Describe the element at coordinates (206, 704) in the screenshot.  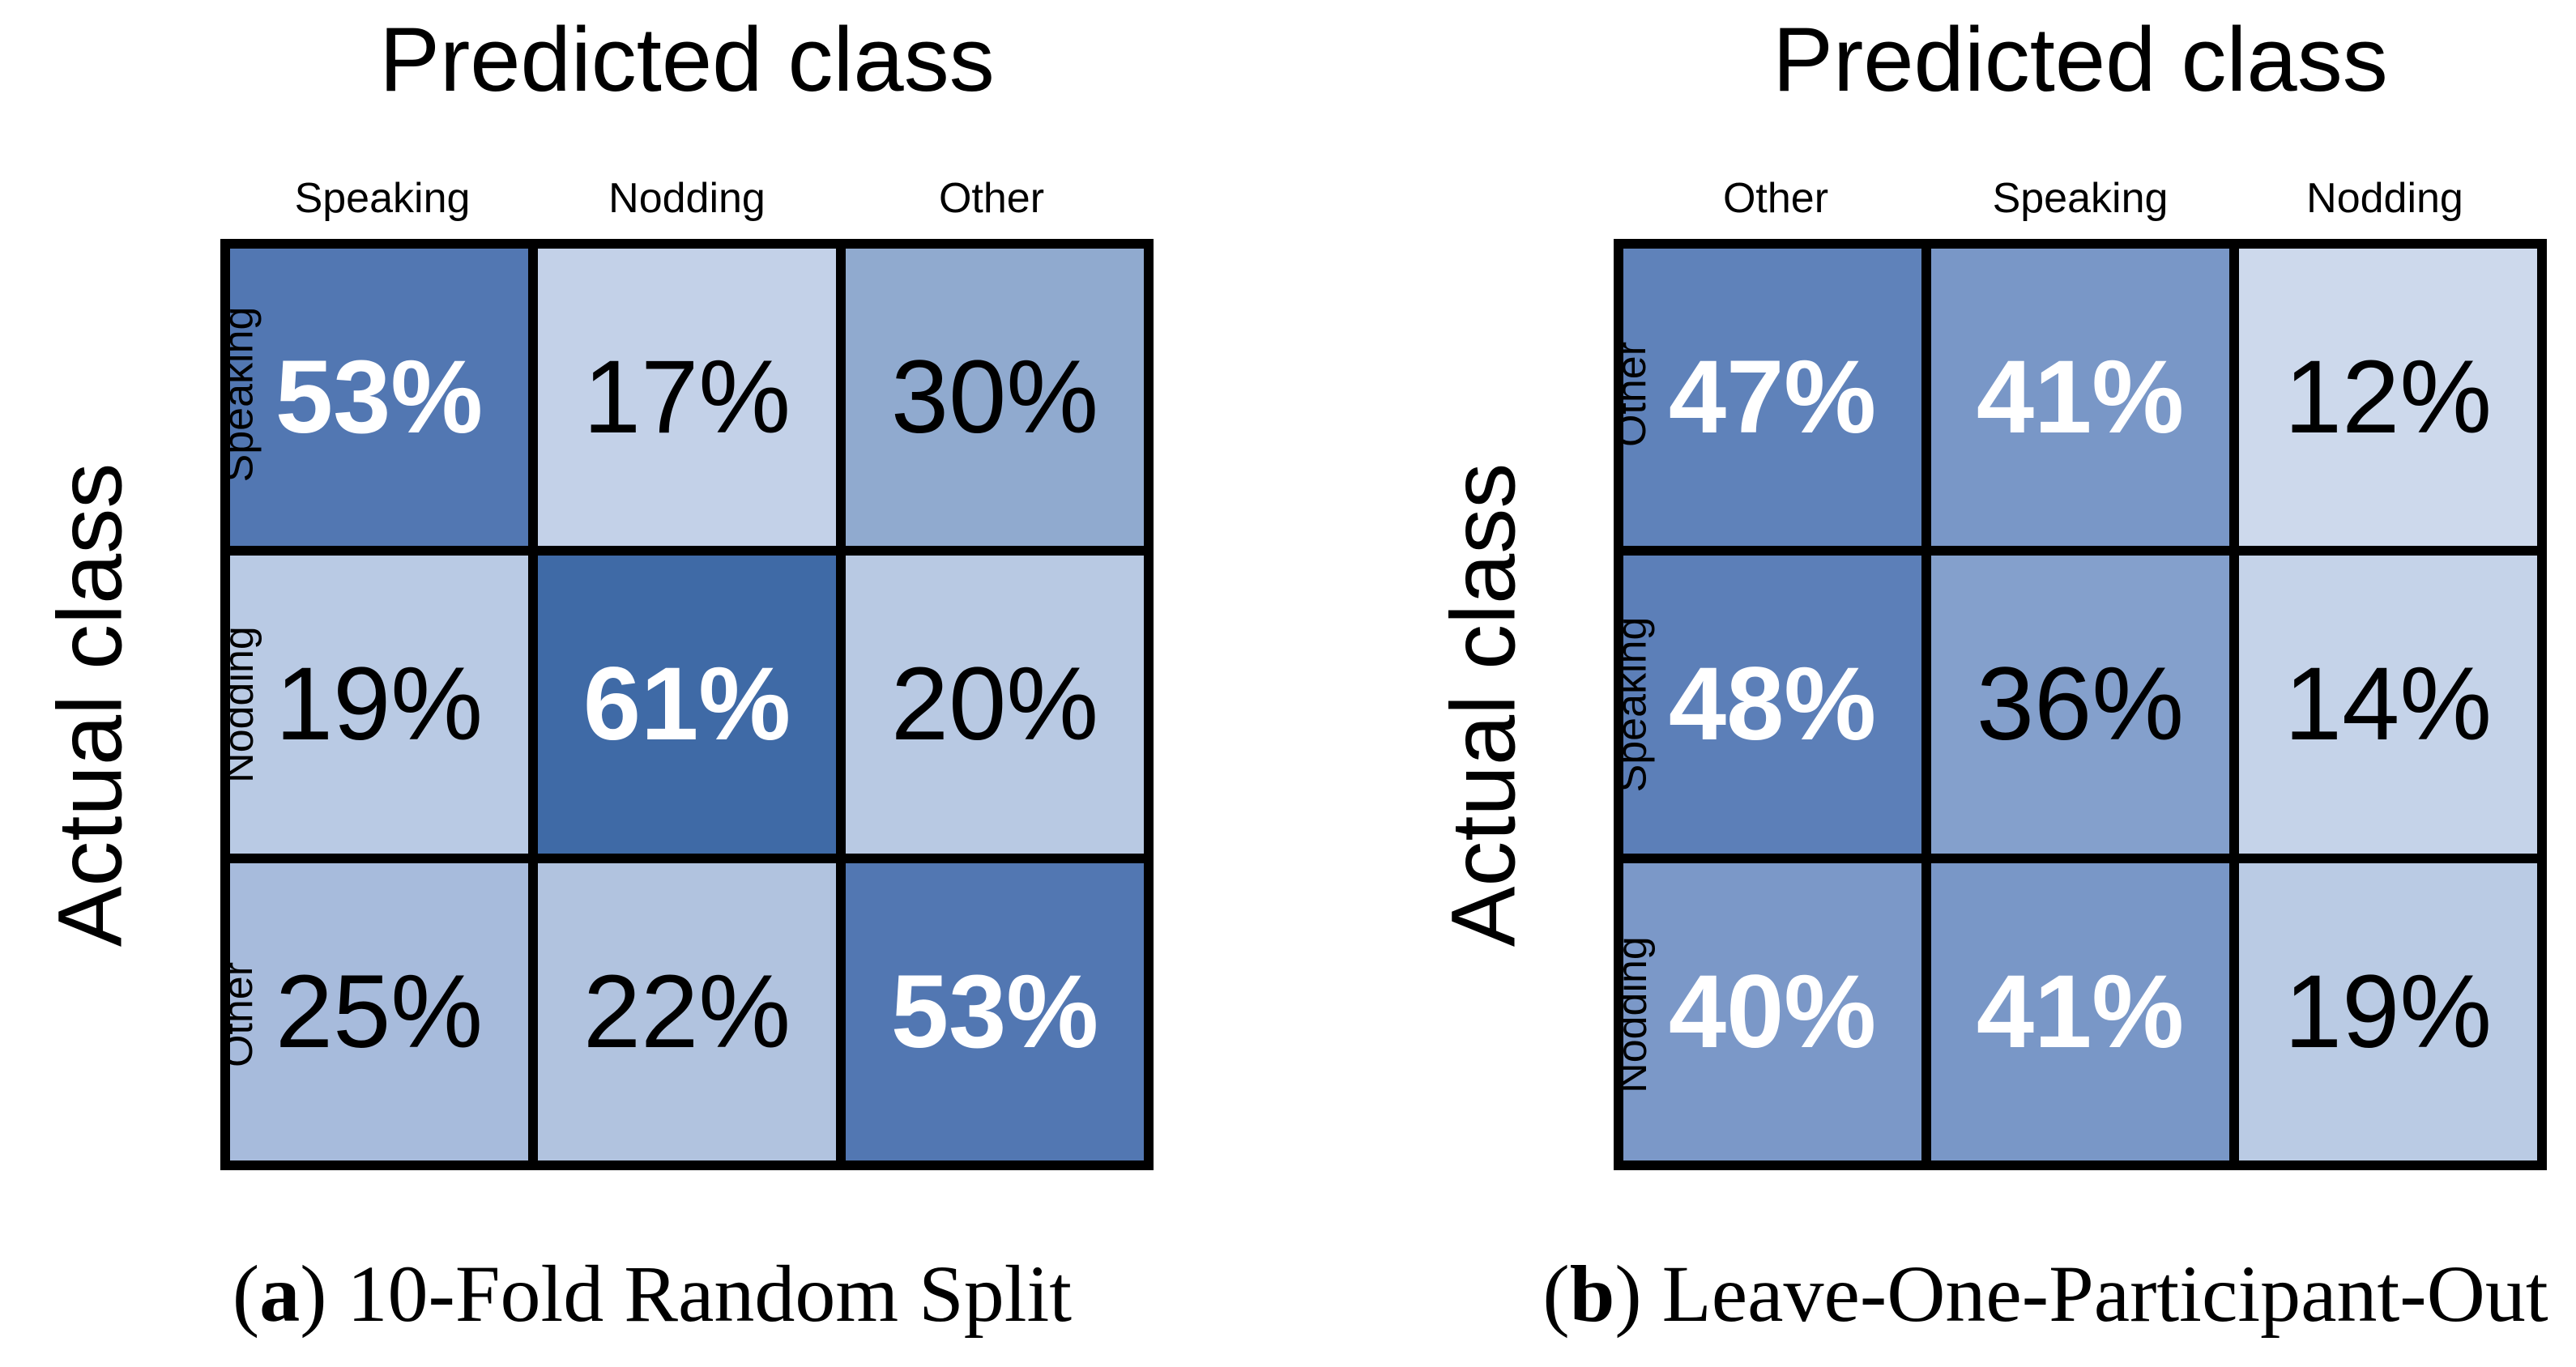
I see `row-labels: Speaking Nodding Other` at that location.